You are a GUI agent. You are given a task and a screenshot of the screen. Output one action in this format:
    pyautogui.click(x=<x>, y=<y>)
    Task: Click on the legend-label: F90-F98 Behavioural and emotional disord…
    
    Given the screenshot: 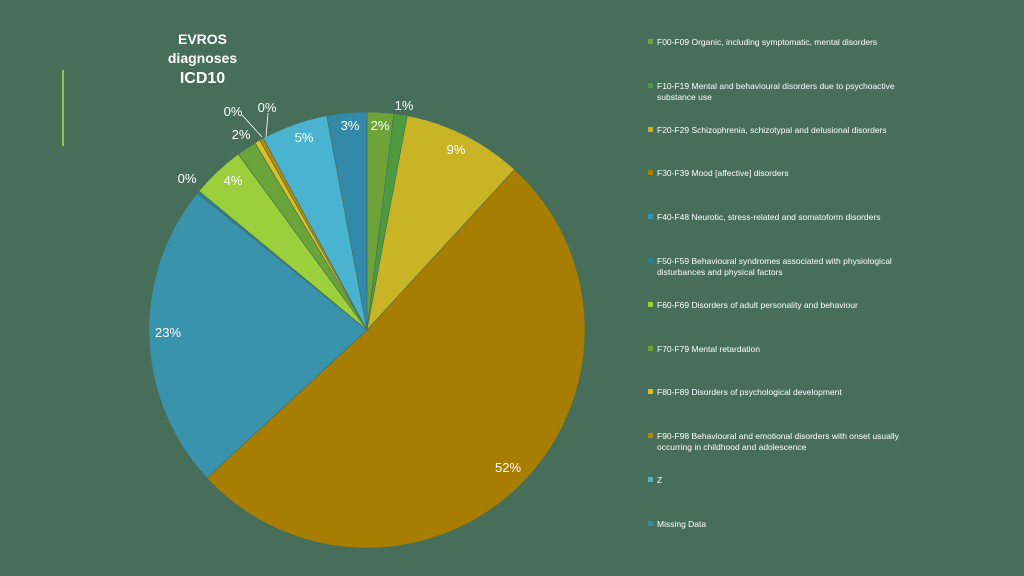 What is the action you would take?
    pyautogui.click(x=778, y=436)
    